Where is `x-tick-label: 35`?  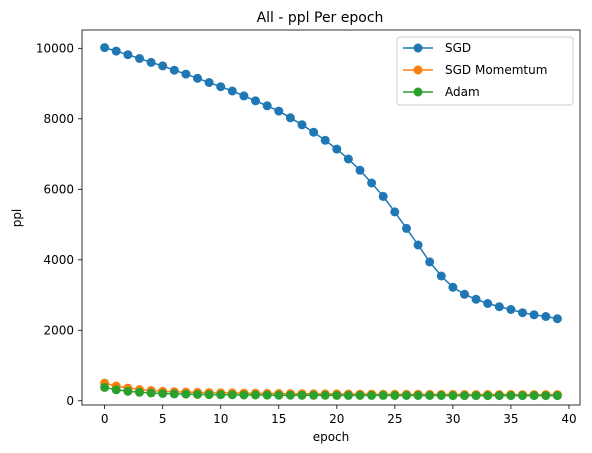 x-tick-label: 35 is located at coordinates (510, 419).